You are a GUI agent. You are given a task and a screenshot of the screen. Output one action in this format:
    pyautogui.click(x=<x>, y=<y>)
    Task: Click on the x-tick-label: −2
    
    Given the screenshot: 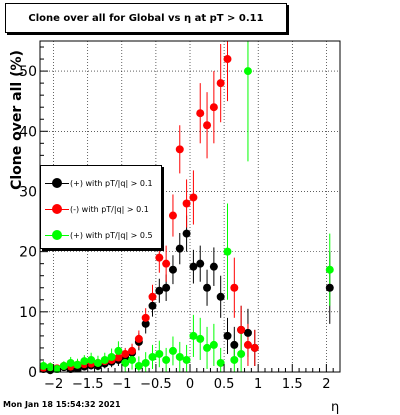 What is the action you would take?
    pyautogui.click(x=53, y=384)
    